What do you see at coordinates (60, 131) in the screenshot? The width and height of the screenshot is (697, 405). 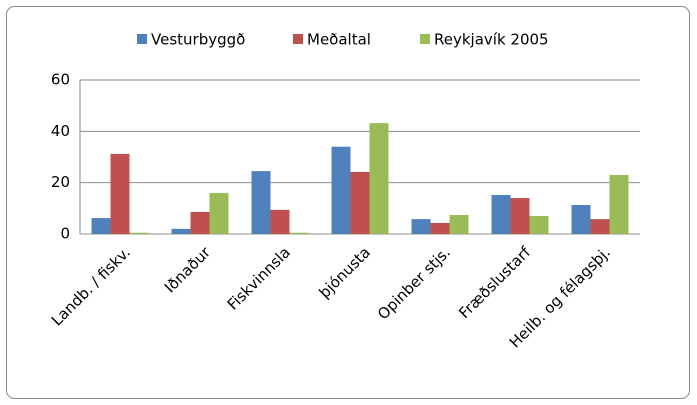 I see `y-tick-label: 40` at bounding box center [60, 131].